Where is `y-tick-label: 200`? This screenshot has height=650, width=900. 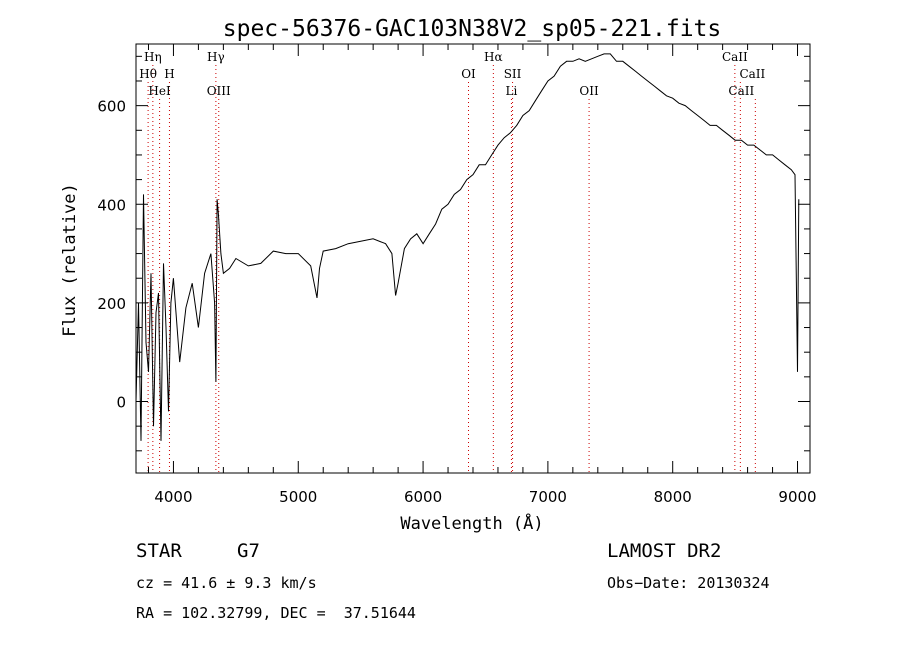 y-tick-label: 200 is located at coordinates (111, 304).